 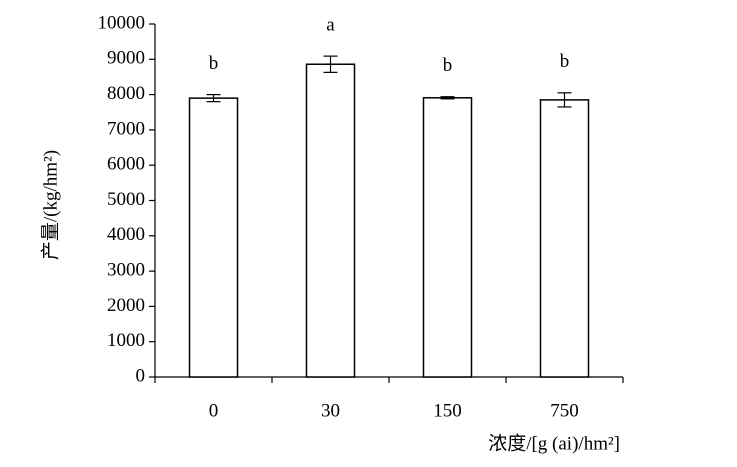 I want to click on significance-label: a, so click(x=330, y=24).